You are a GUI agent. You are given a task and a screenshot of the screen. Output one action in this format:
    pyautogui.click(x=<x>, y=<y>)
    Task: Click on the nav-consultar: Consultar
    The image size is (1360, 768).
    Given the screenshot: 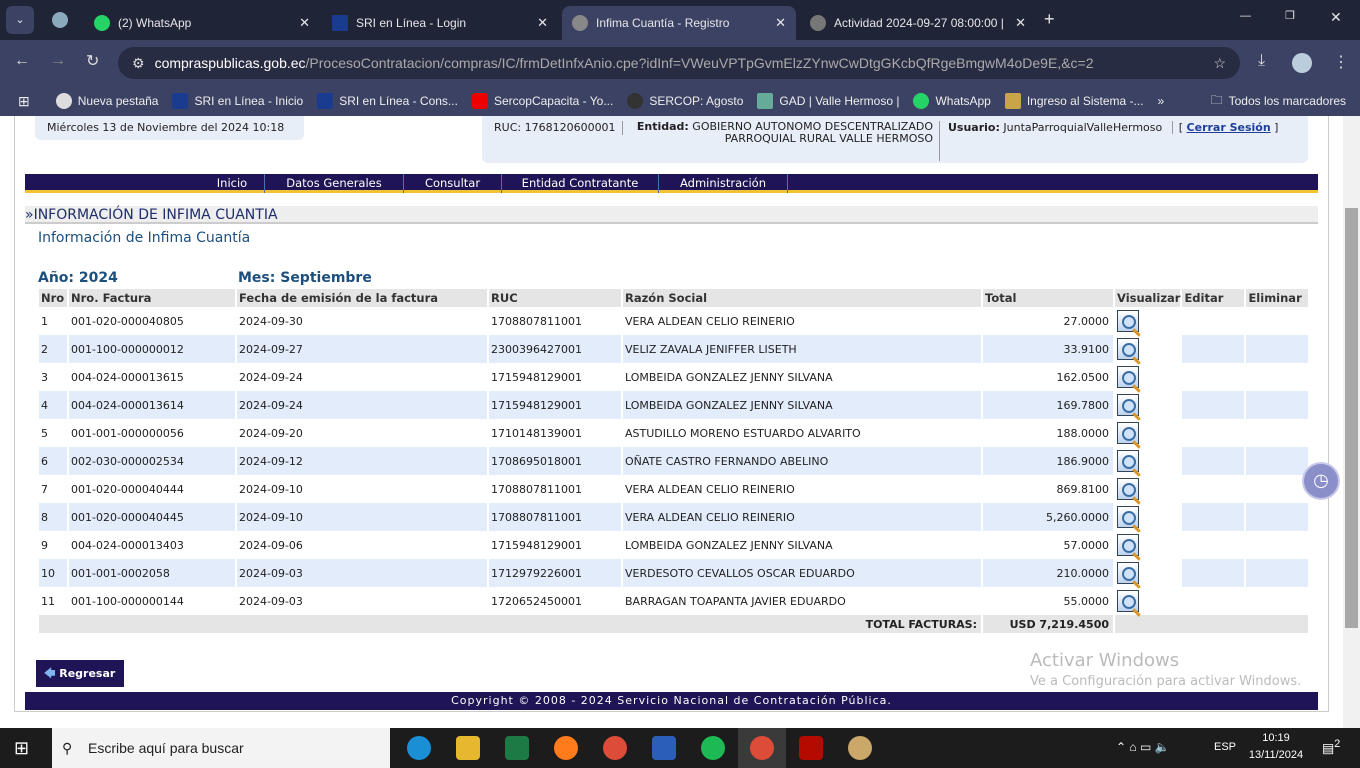 What is the action you would take?
    pyautogui.click(x=453, y=183)
    